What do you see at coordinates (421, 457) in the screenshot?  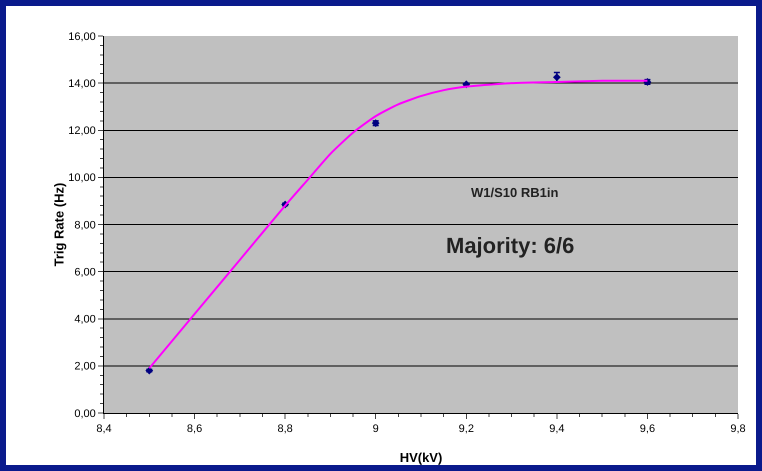 I see `x-axis-title: HV(kV)` at bounding box center [421, 457].